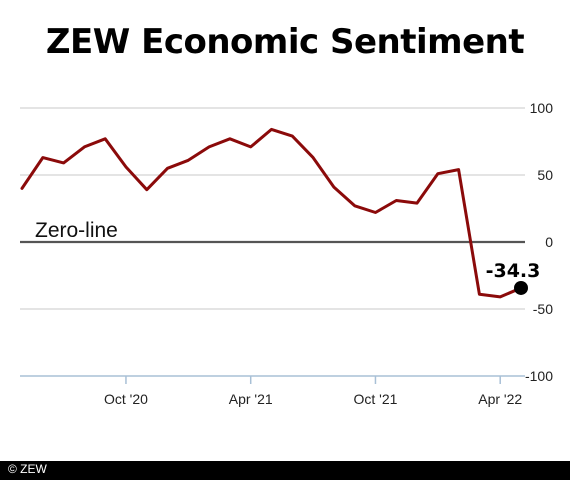 The width and height of the screenshot is (570, 480). Describe the element at coordinates (375, 399) in the screenshot. I see `x-tick-label: Oct '21` at that location.